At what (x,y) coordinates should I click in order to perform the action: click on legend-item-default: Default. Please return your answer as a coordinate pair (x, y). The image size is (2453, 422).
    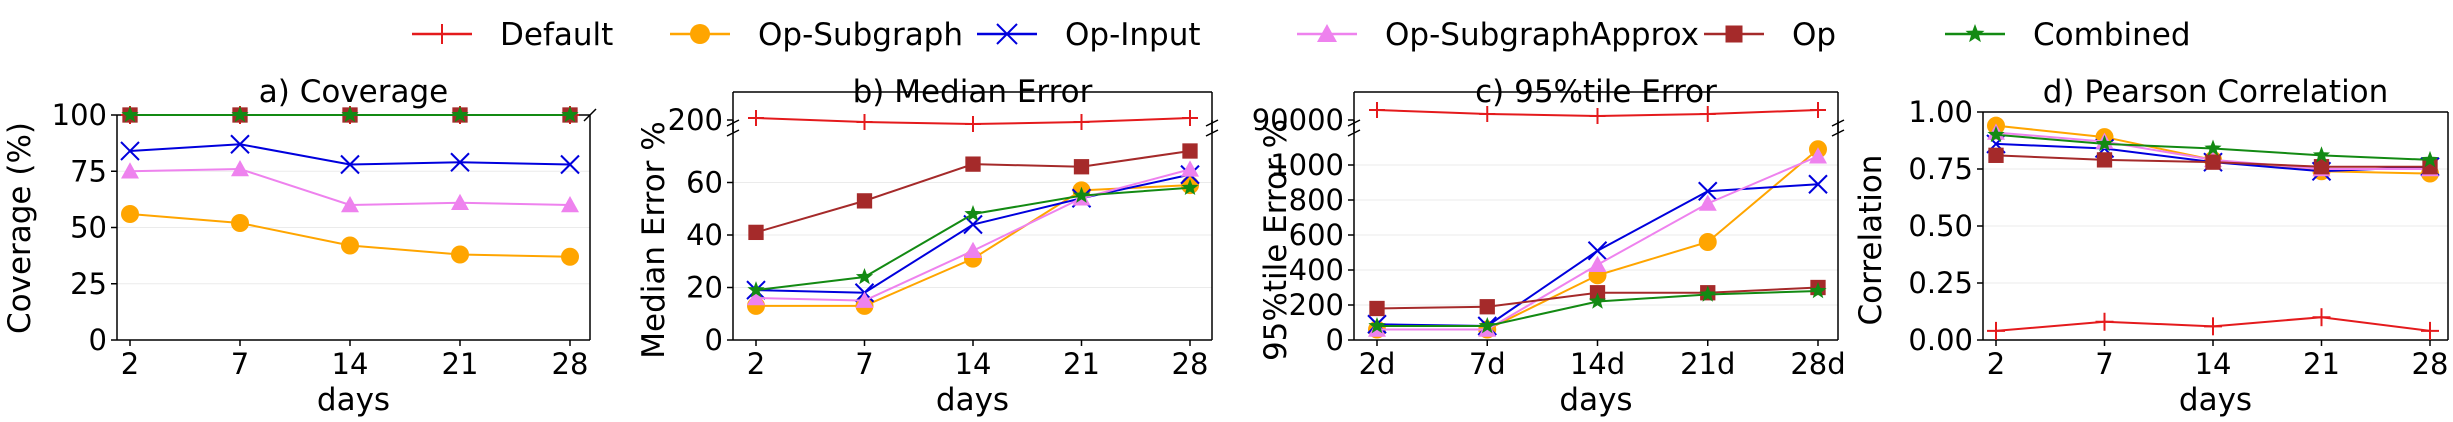
    Looking at the image, I should click on (512, 35).